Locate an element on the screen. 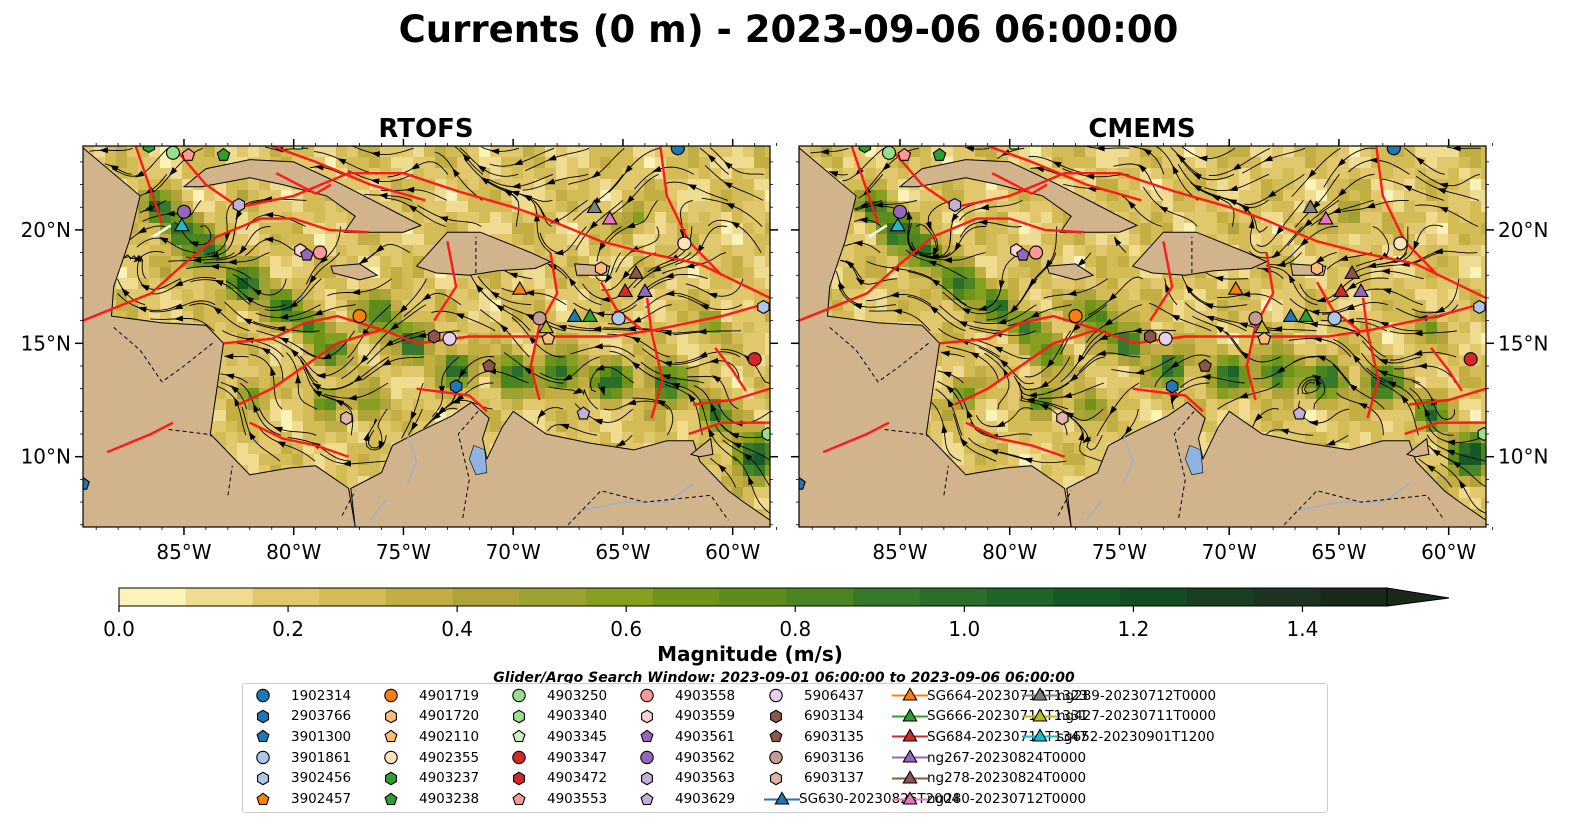 This screenshot has width=1577, height=829. legend-item: ng267-20230824T0000 is located at coordinates (988, 757).